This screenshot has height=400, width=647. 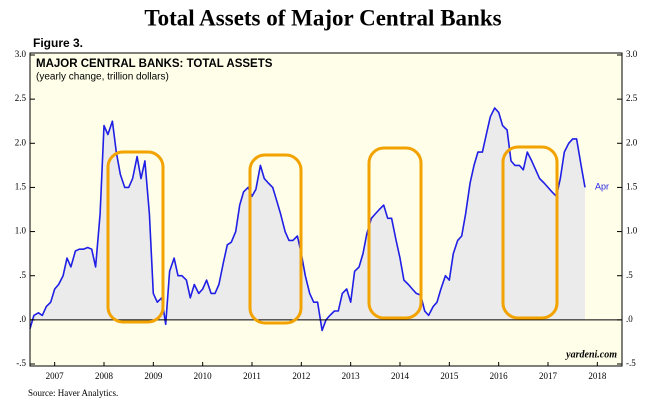 I want to click on source-note: Source: Haver Analytics., so click(x=73, y=393).